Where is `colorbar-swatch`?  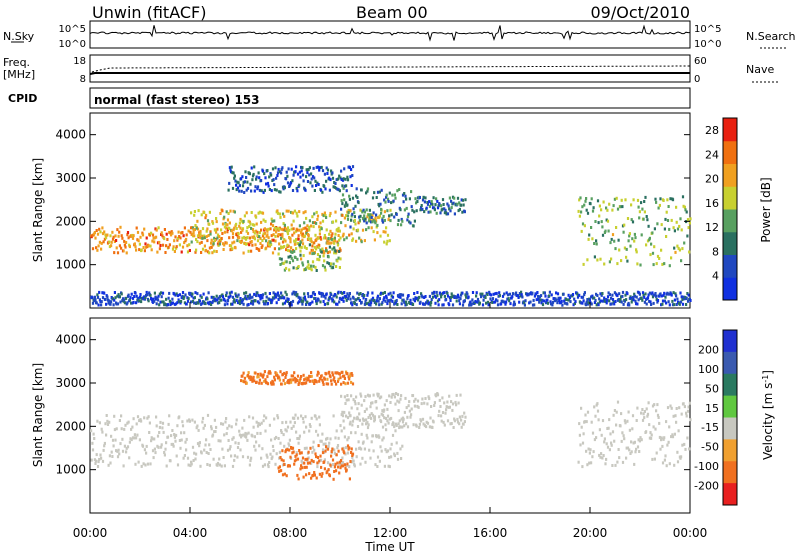 colorbar-swatch is located at coordinates (730, 472).